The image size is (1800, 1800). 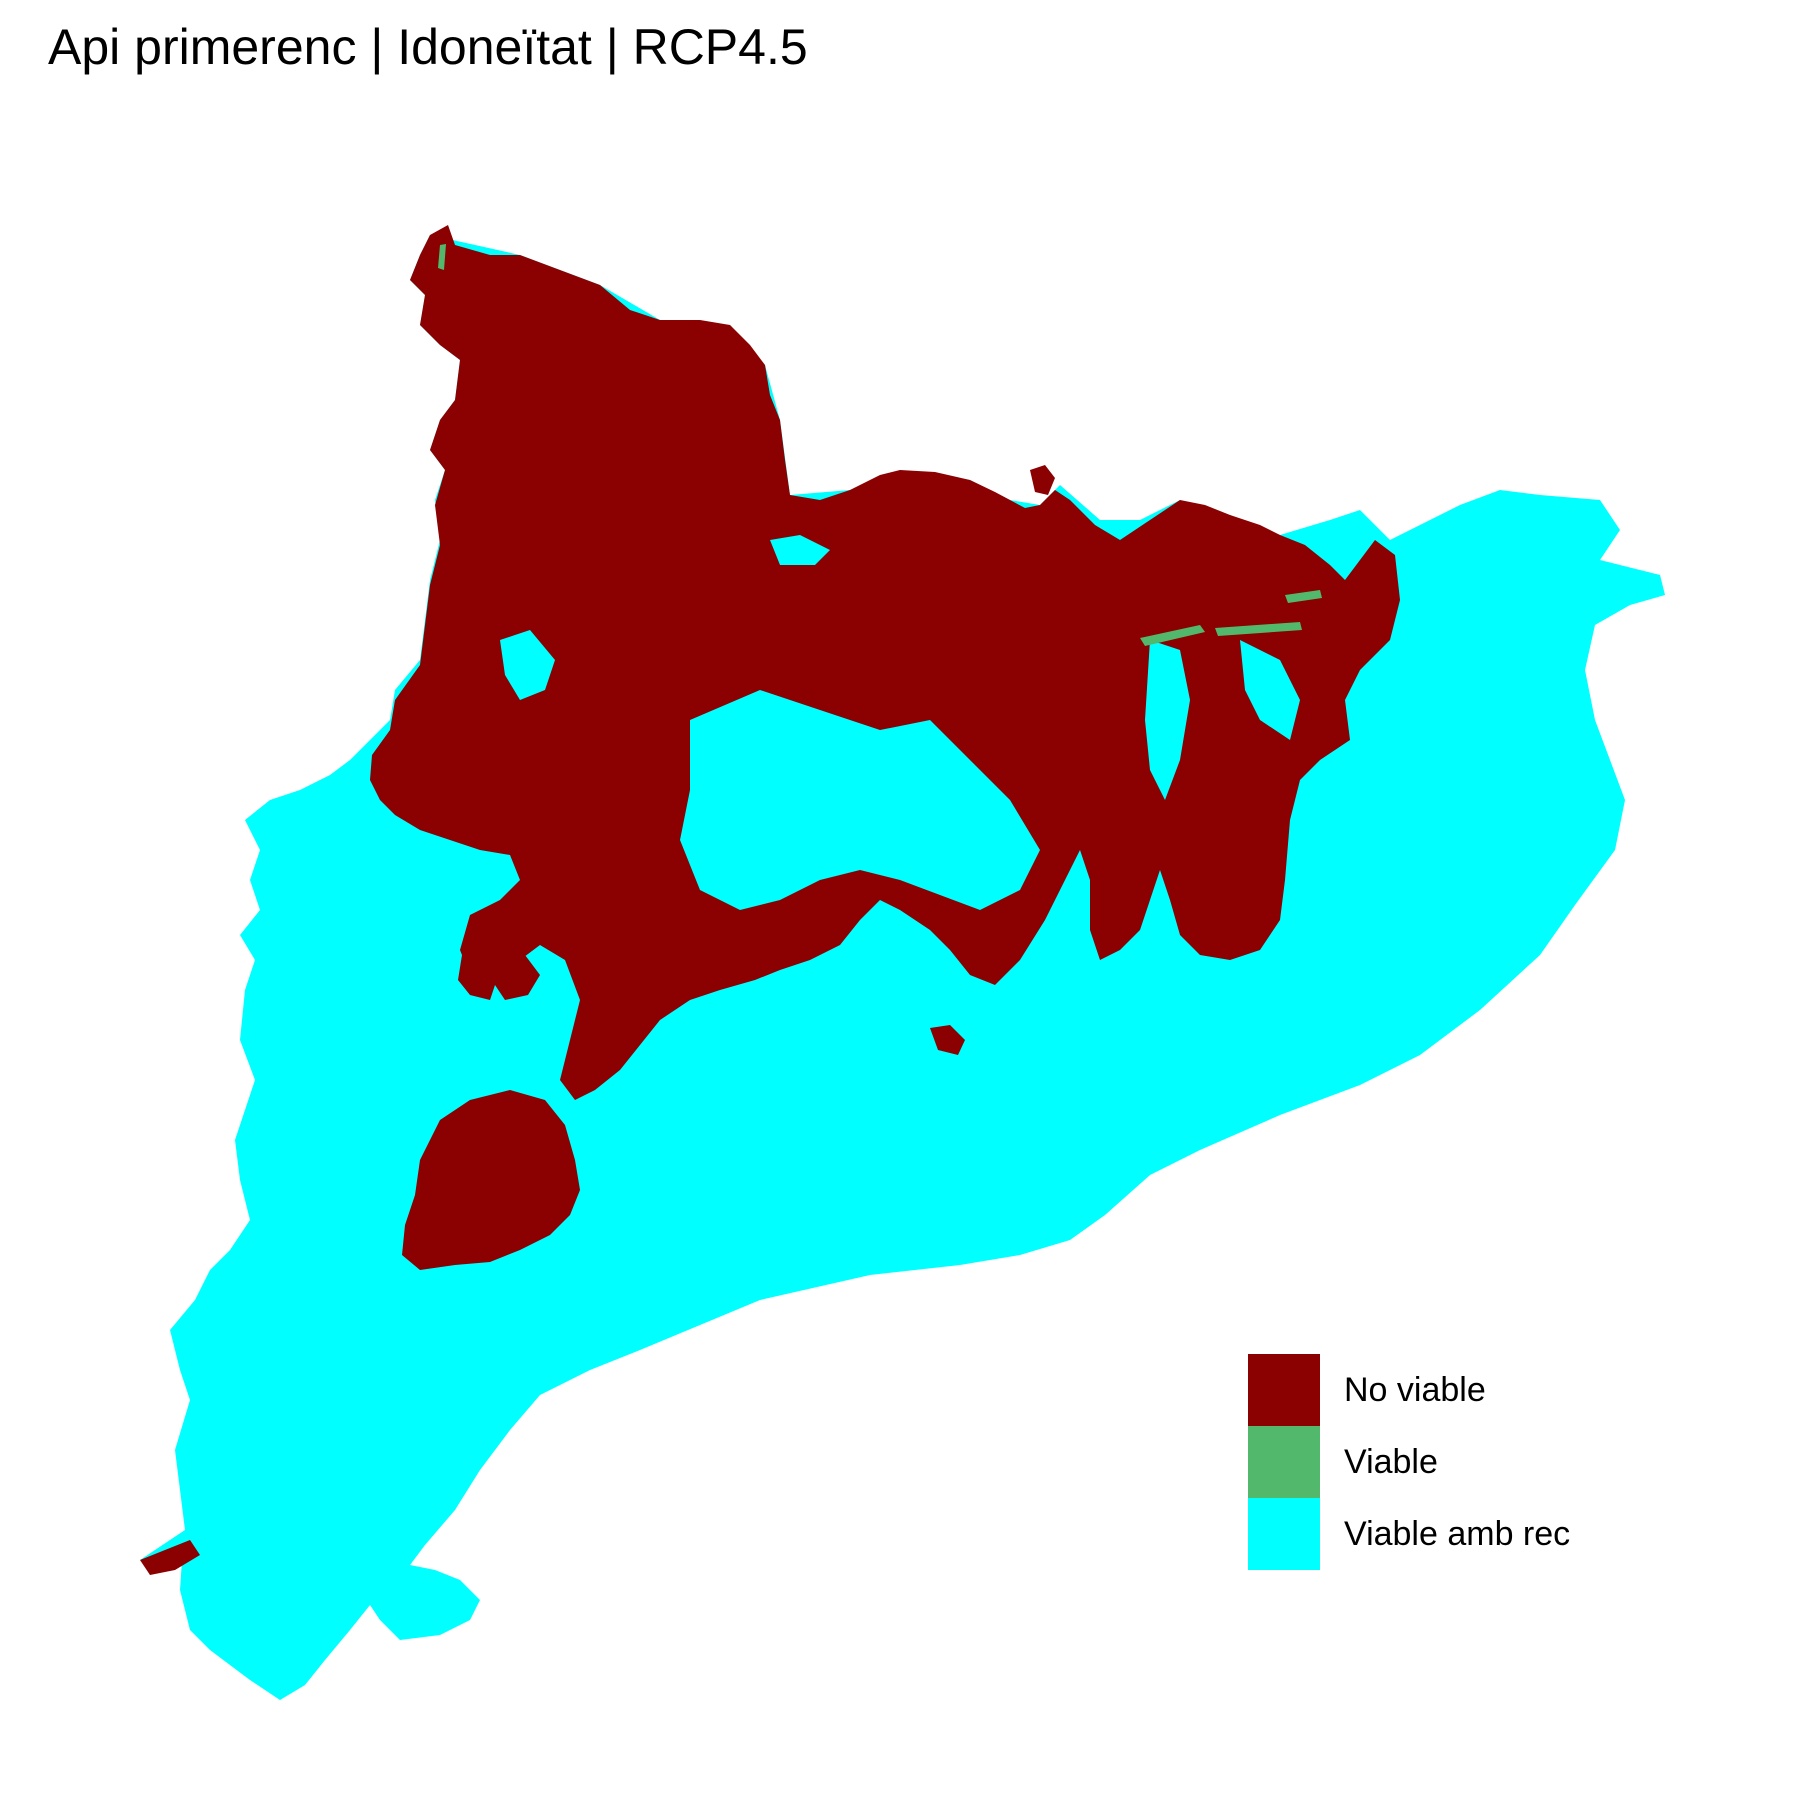 I want to click on region-rec-valley-north, so click(x=800, y=550).